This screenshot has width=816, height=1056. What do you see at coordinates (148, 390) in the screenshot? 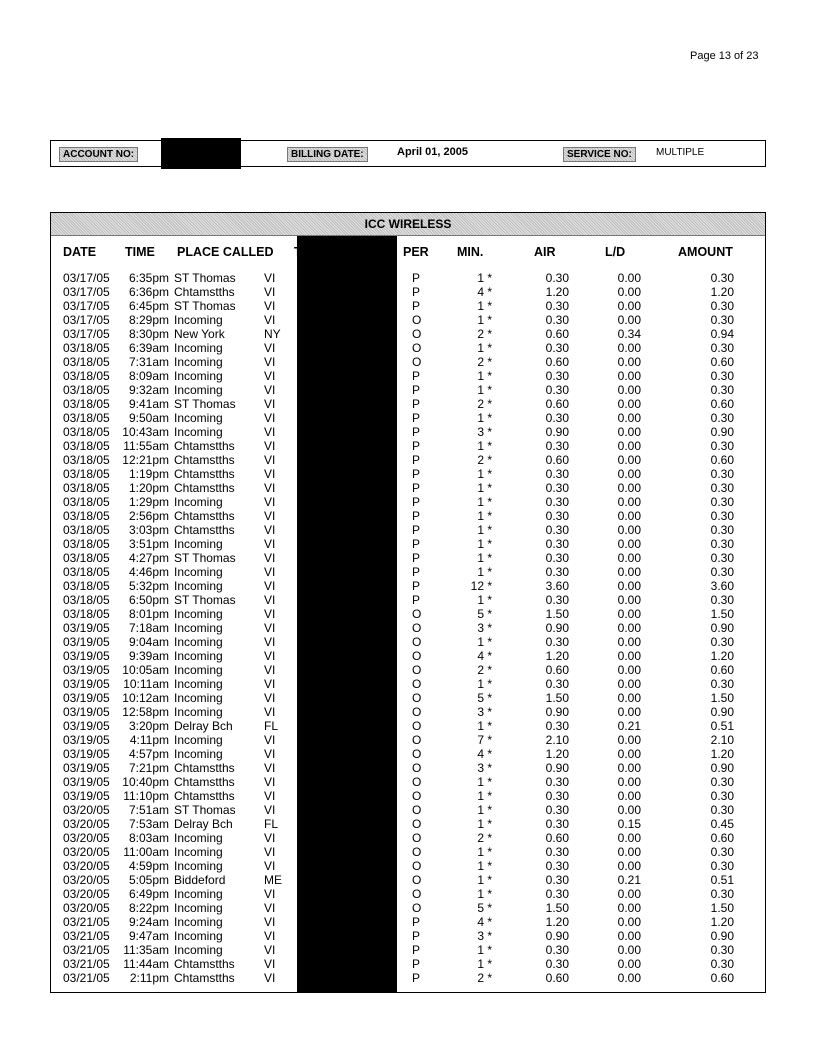
I see `cell-time: 9:32am` at bounding box center [148, 390].